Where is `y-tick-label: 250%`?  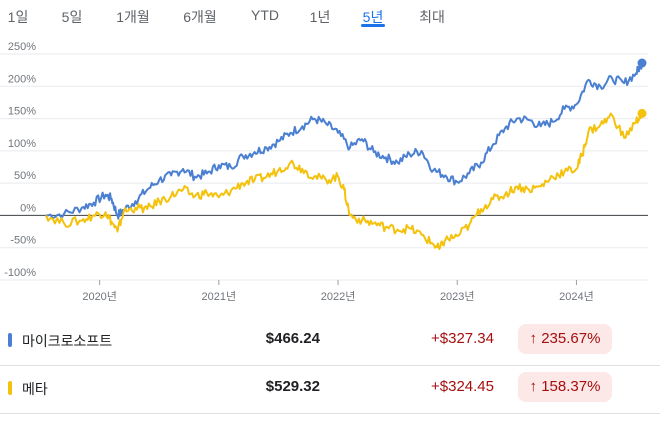
y-tick-label: 250% is located at coordinates (22, 47).